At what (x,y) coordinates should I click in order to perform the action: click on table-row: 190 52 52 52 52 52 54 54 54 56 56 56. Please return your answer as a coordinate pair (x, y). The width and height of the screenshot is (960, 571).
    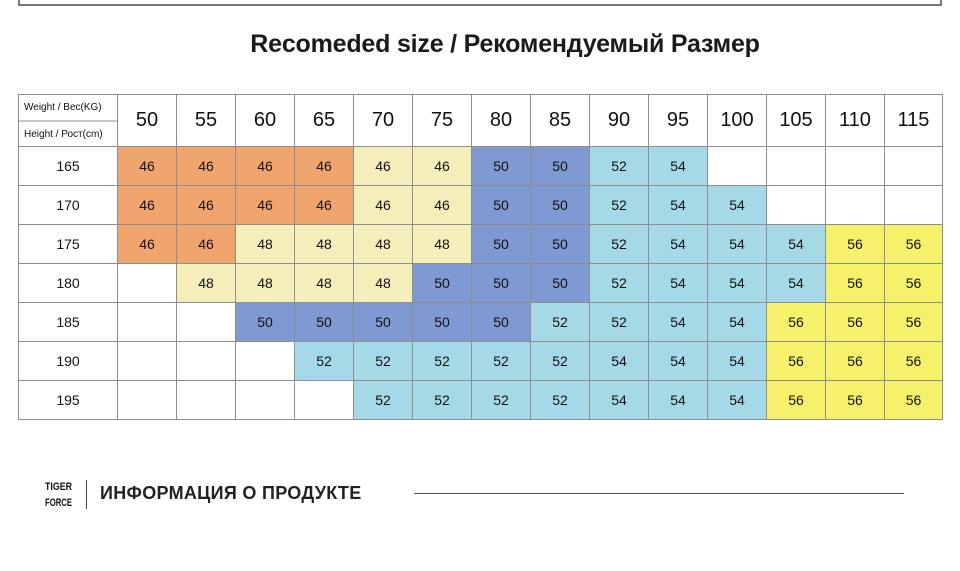
    Looking at the image, I should click on (480, 361).